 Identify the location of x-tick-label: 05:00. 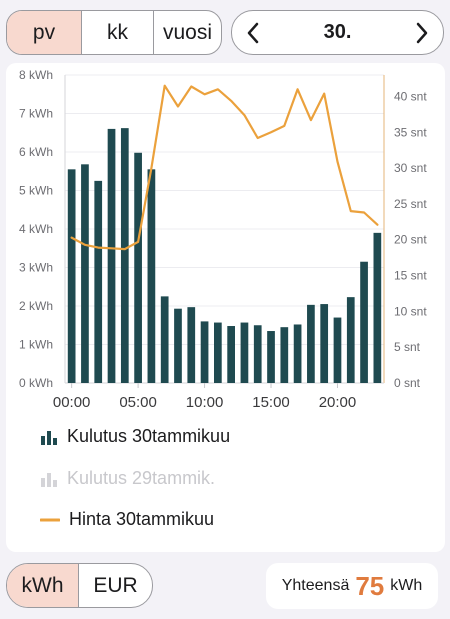
(138, 402).